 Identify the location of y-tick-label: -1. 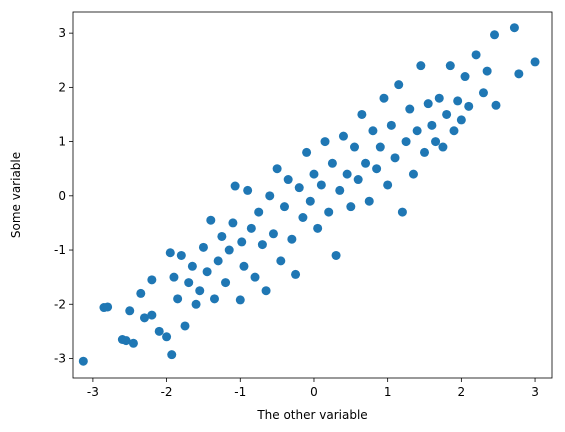
(60, 250).